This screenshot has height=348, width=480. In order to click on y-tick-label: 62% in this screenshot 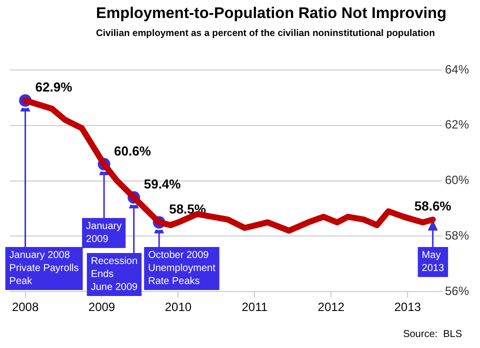, I will do `click(457, 125)`.